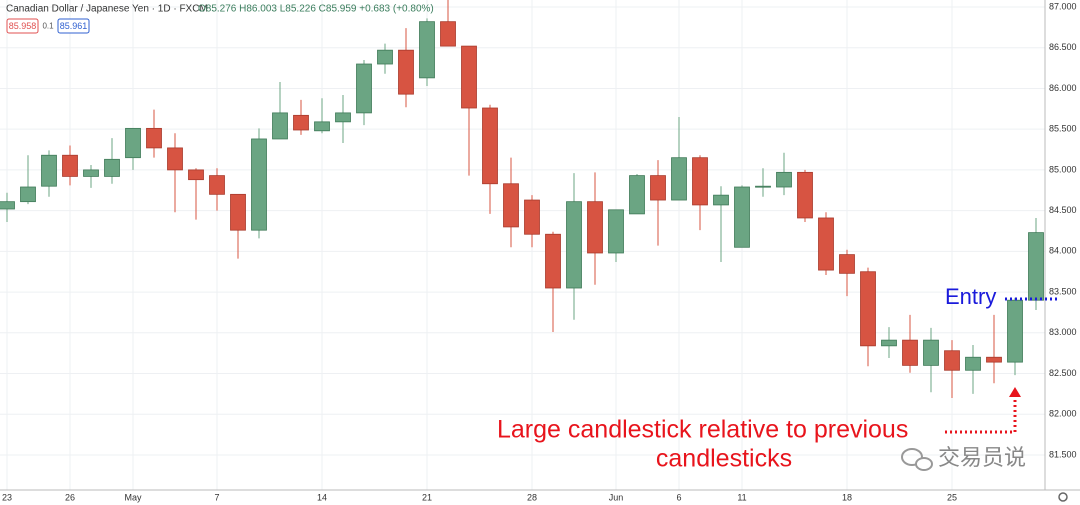 The width and height of the screenshot is (1080, 505). What do you see at coordinates (847, 497) in the screenshot?
I see `x-tick-label: 18` at bounding box center [847, 497].